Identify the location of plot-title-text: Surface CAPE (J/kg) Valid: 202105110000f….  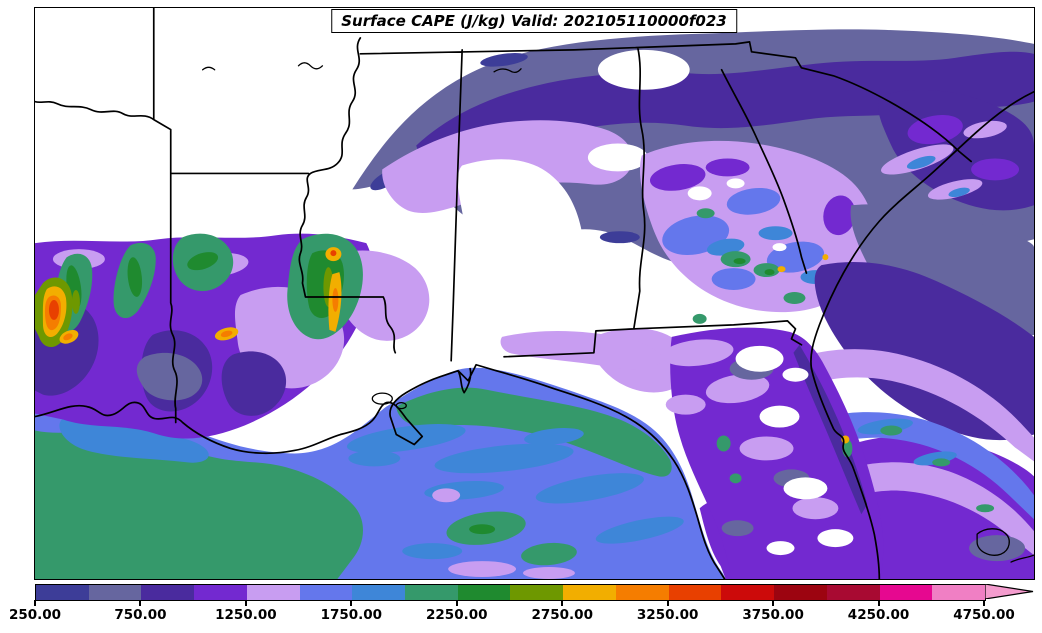
(534, 21).